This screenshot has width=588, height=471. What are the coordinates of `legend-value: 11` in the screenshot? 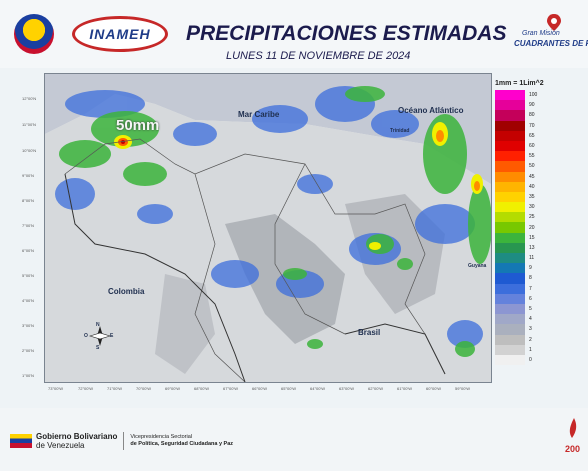 It's located at (532, 258).